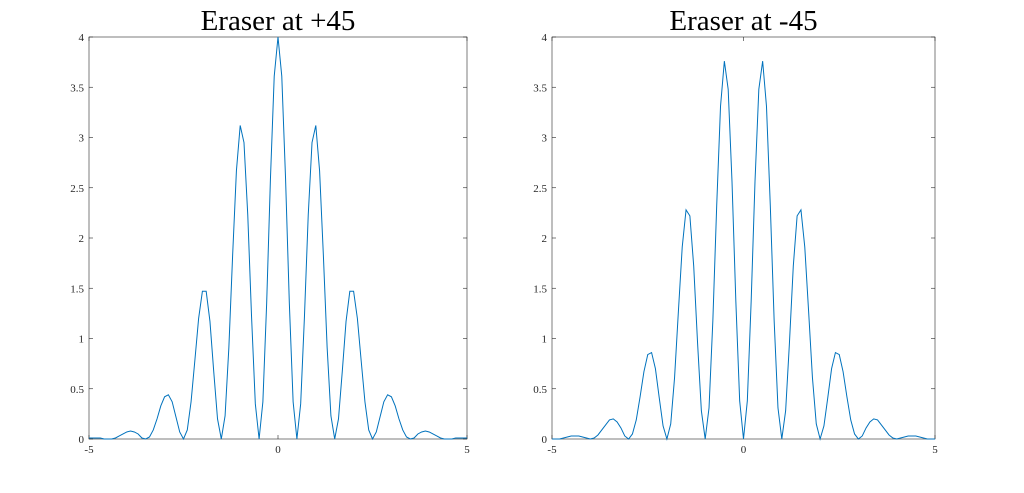 This screenshot has height=493, width=1024. I want to click on chart-title: Eraser at -45, so click(743, 21).